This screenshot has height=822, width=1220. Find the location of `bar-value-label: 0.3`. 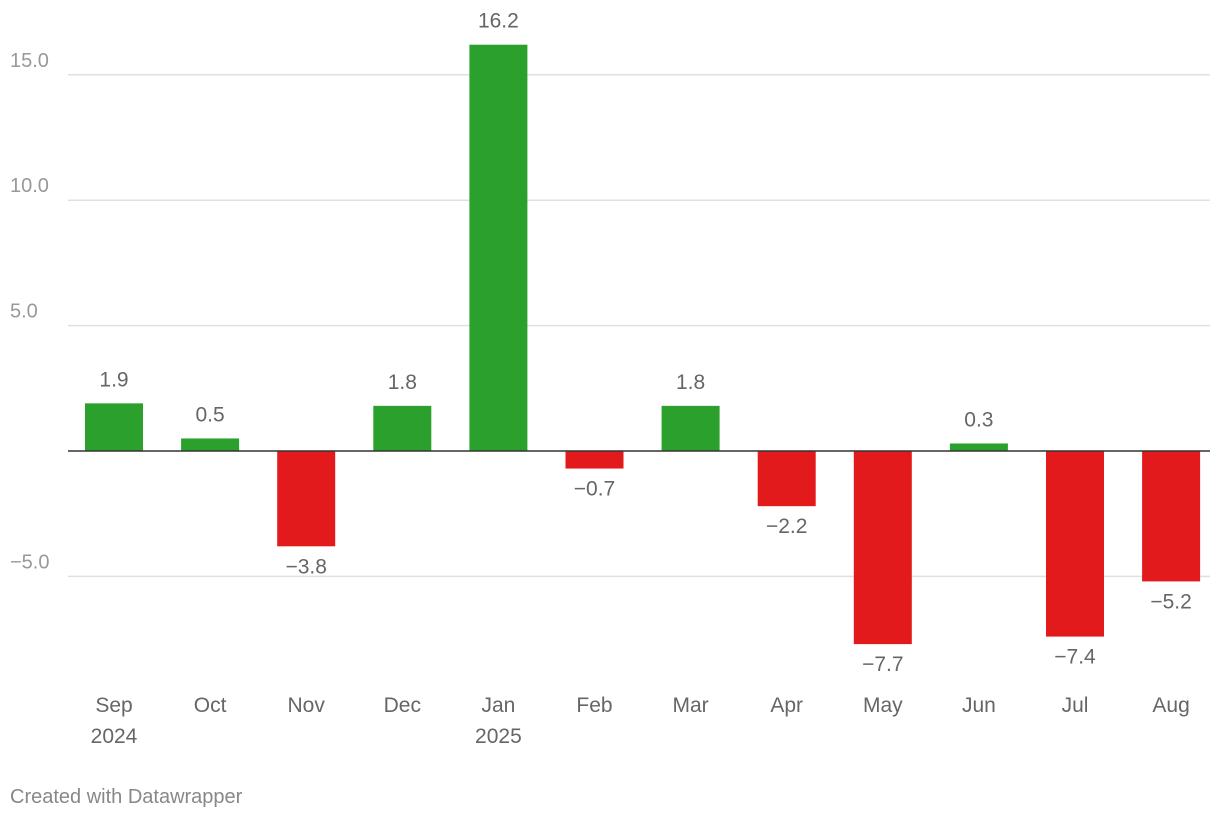

bar-value-label: 0.3 is located at coordinates (978, 419).